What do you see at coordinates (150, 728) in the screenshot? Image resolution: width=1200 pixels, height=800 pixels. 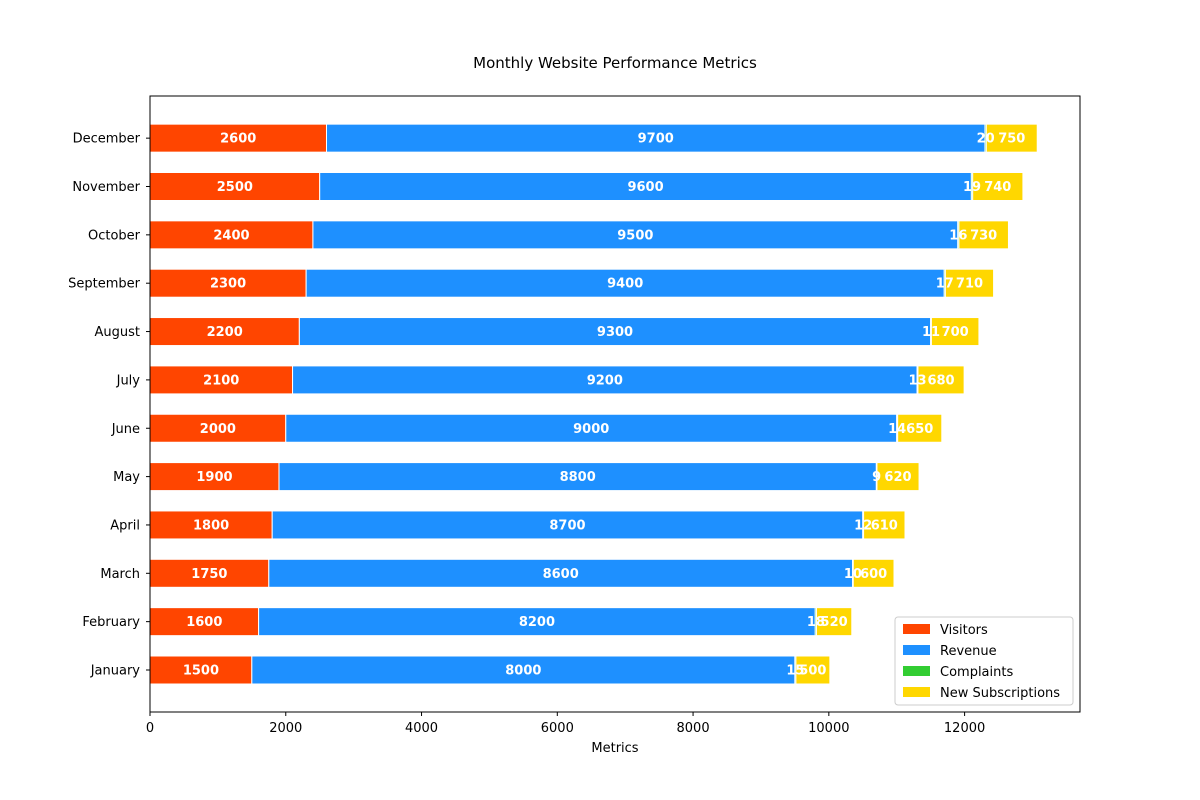 I see `x-tick-label: 0` at bounding box center [150, 728].